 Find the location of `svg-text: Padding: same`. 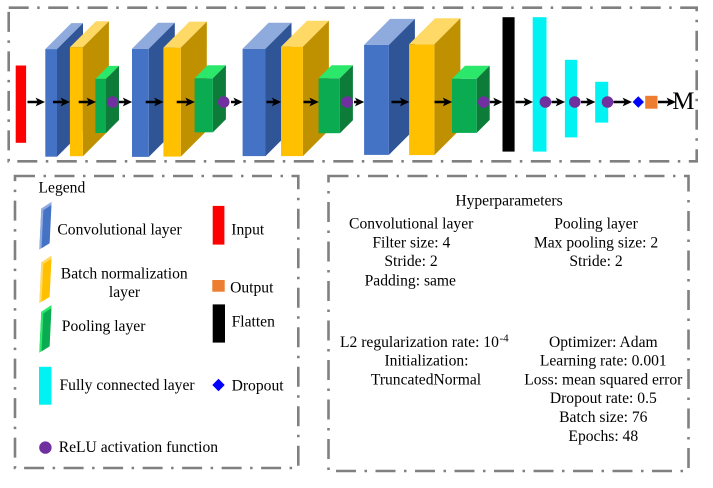

svg-text: Padding: same is located at coordinates (410, 280).